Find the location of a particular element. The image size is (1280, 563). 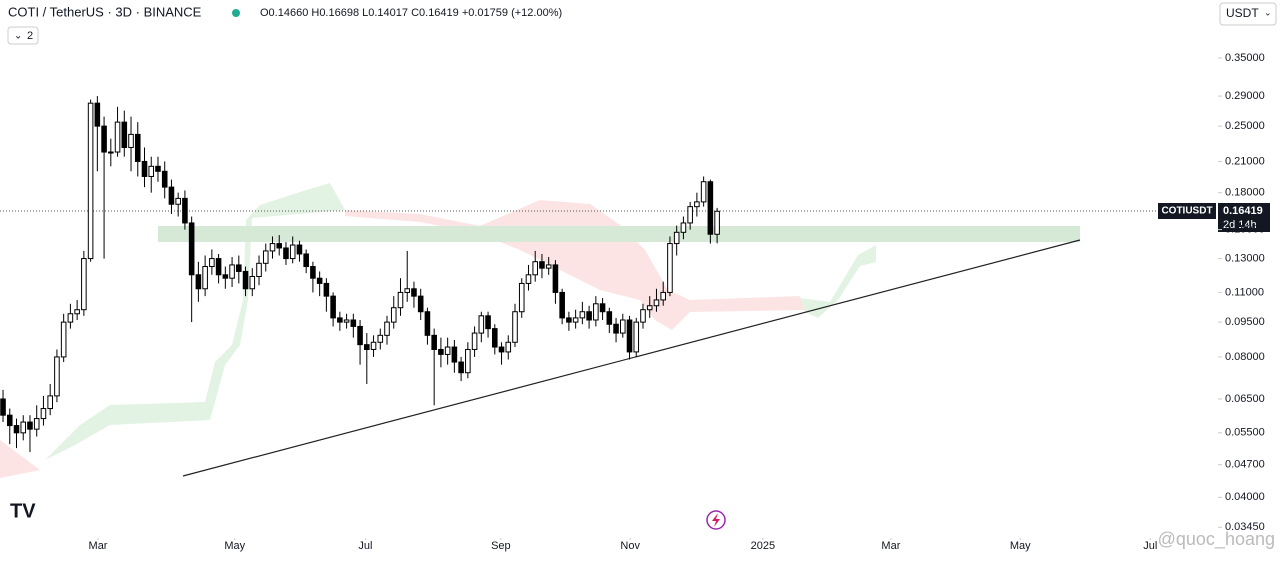

resistance-zone is located at coordinates (619, 234).